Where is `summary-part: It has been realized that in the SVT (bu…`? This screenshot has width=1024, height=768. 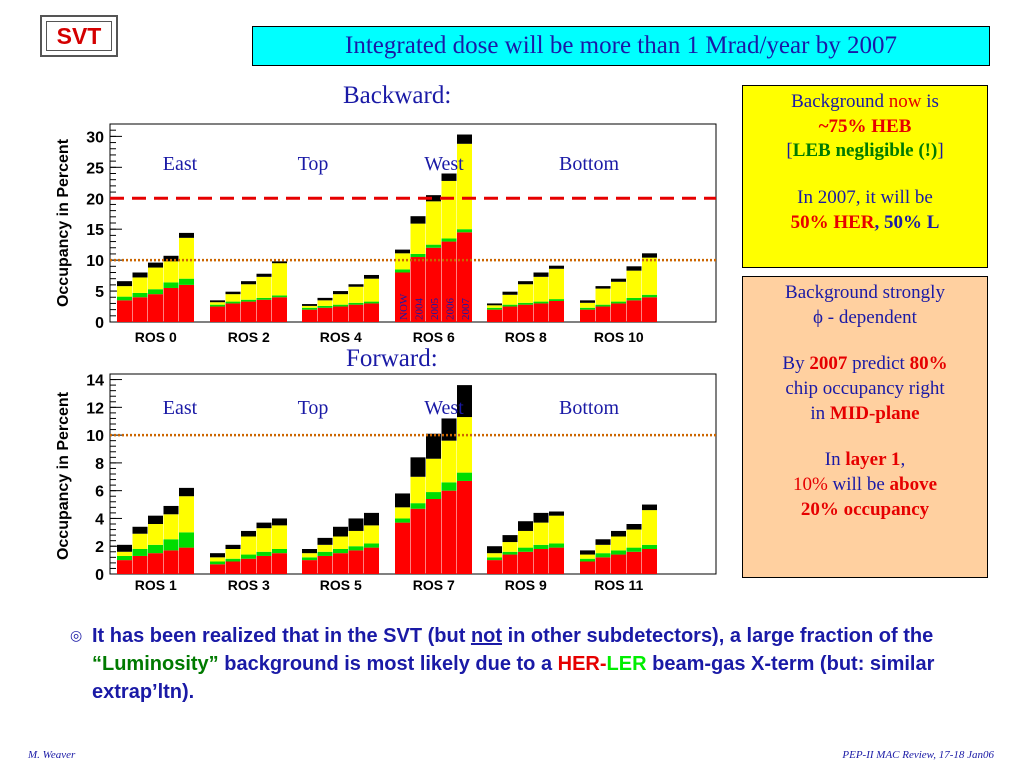 summary-part: It has been realized that in the SVT (bu… is located at coordinates (281, 636).